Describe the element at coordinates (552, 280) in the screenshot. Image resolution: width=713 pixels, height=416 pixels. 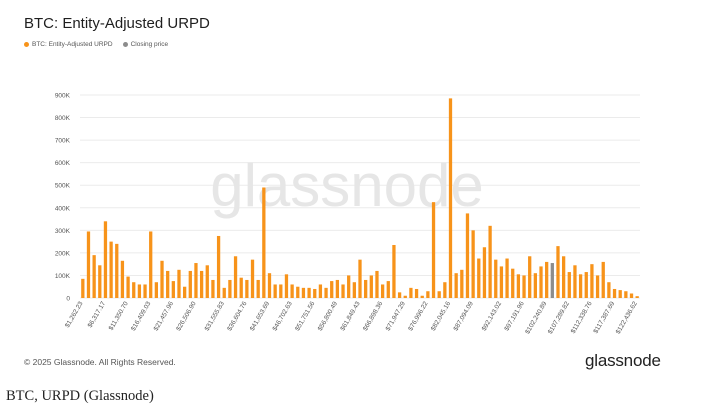
I see `bar-closing-price` at that location.